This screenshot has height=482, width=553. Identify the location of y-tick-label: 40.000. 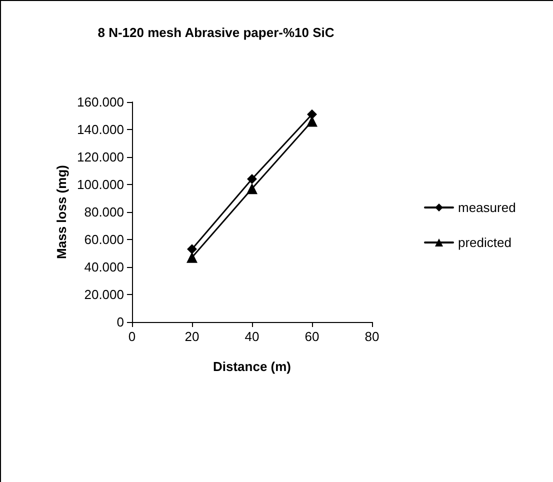
(104, 267).